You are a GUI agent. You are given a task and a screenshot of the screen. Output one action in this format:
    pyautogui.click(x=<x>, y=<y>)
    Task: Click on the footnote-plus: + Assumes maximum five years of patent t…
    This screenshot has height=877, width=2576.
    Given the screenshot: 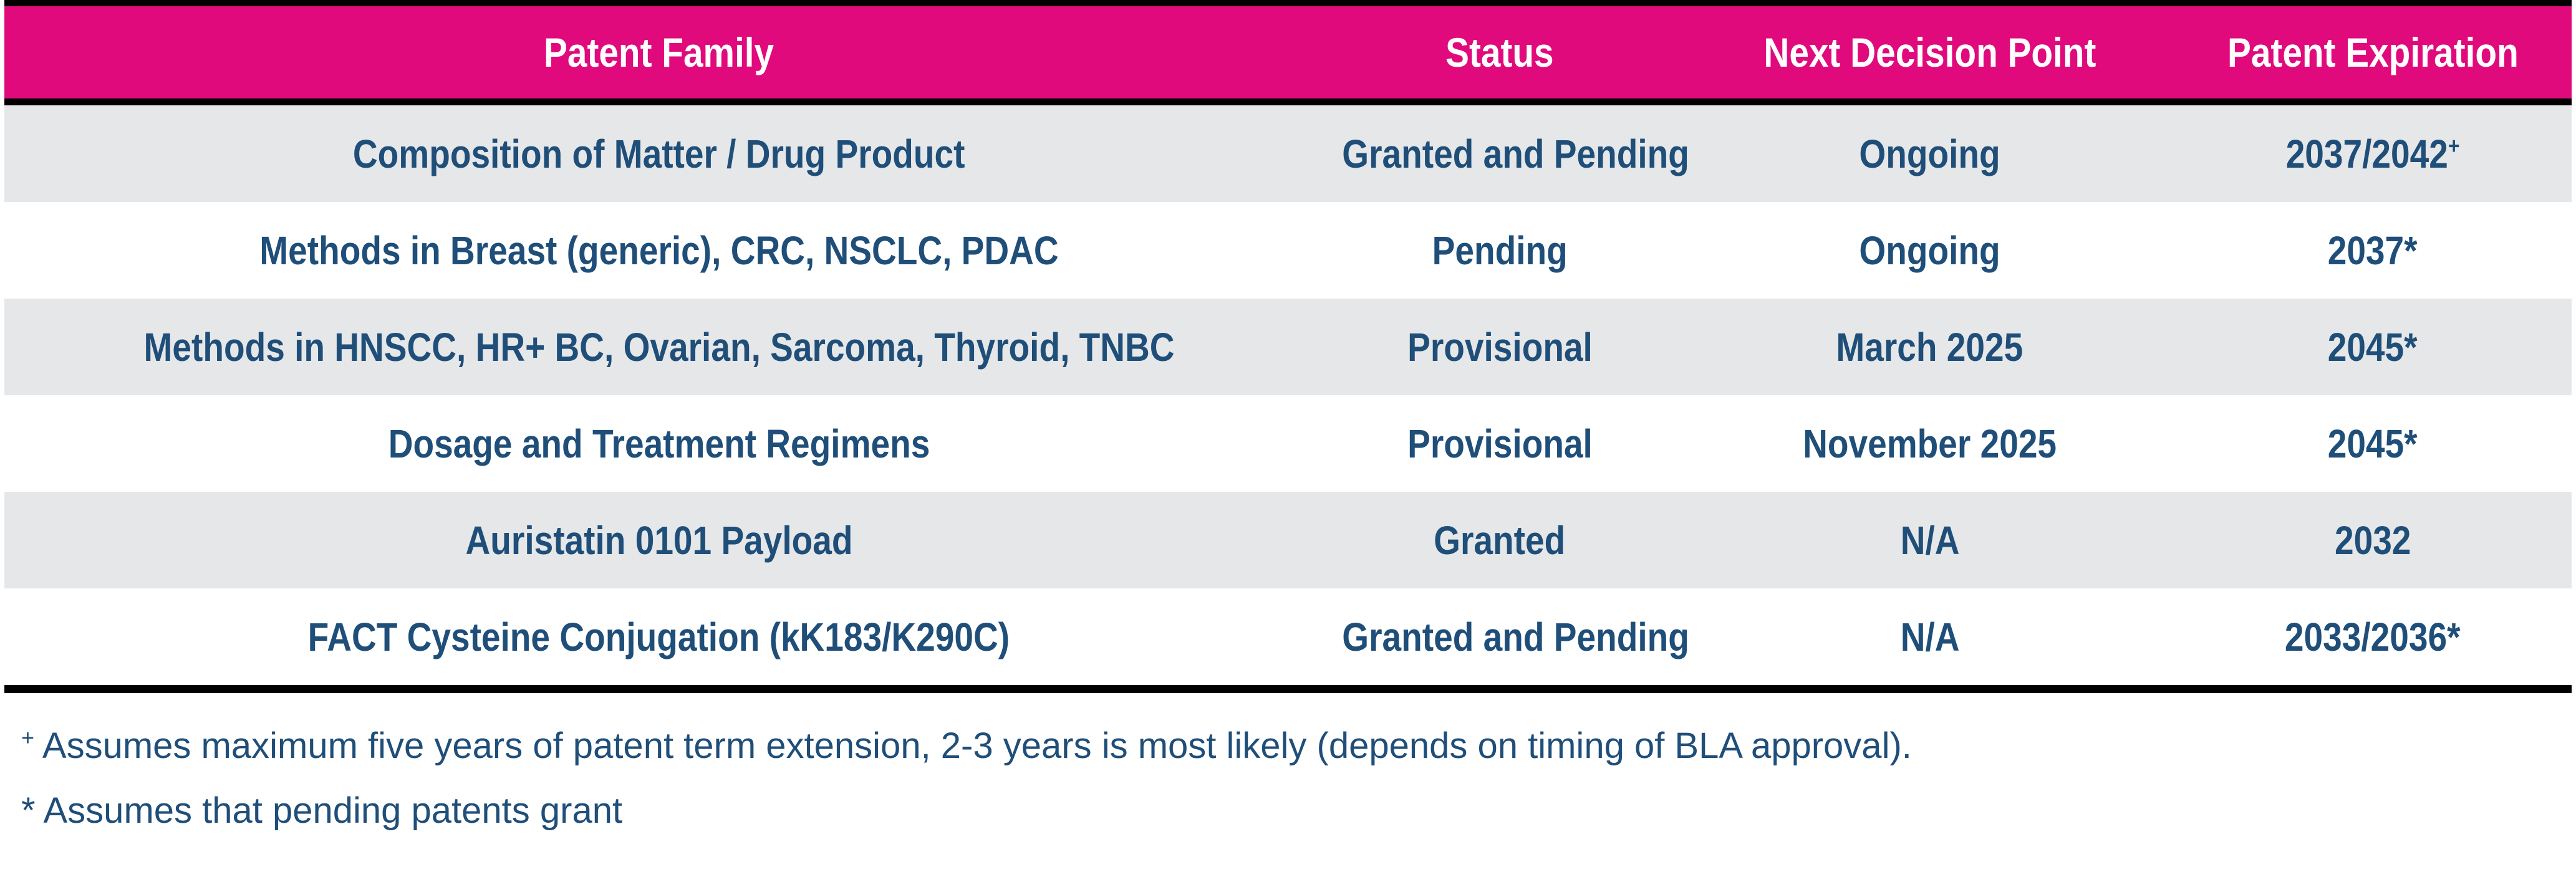 What is the action you would take?
    pyautogui.click(x=966, y=745)
    